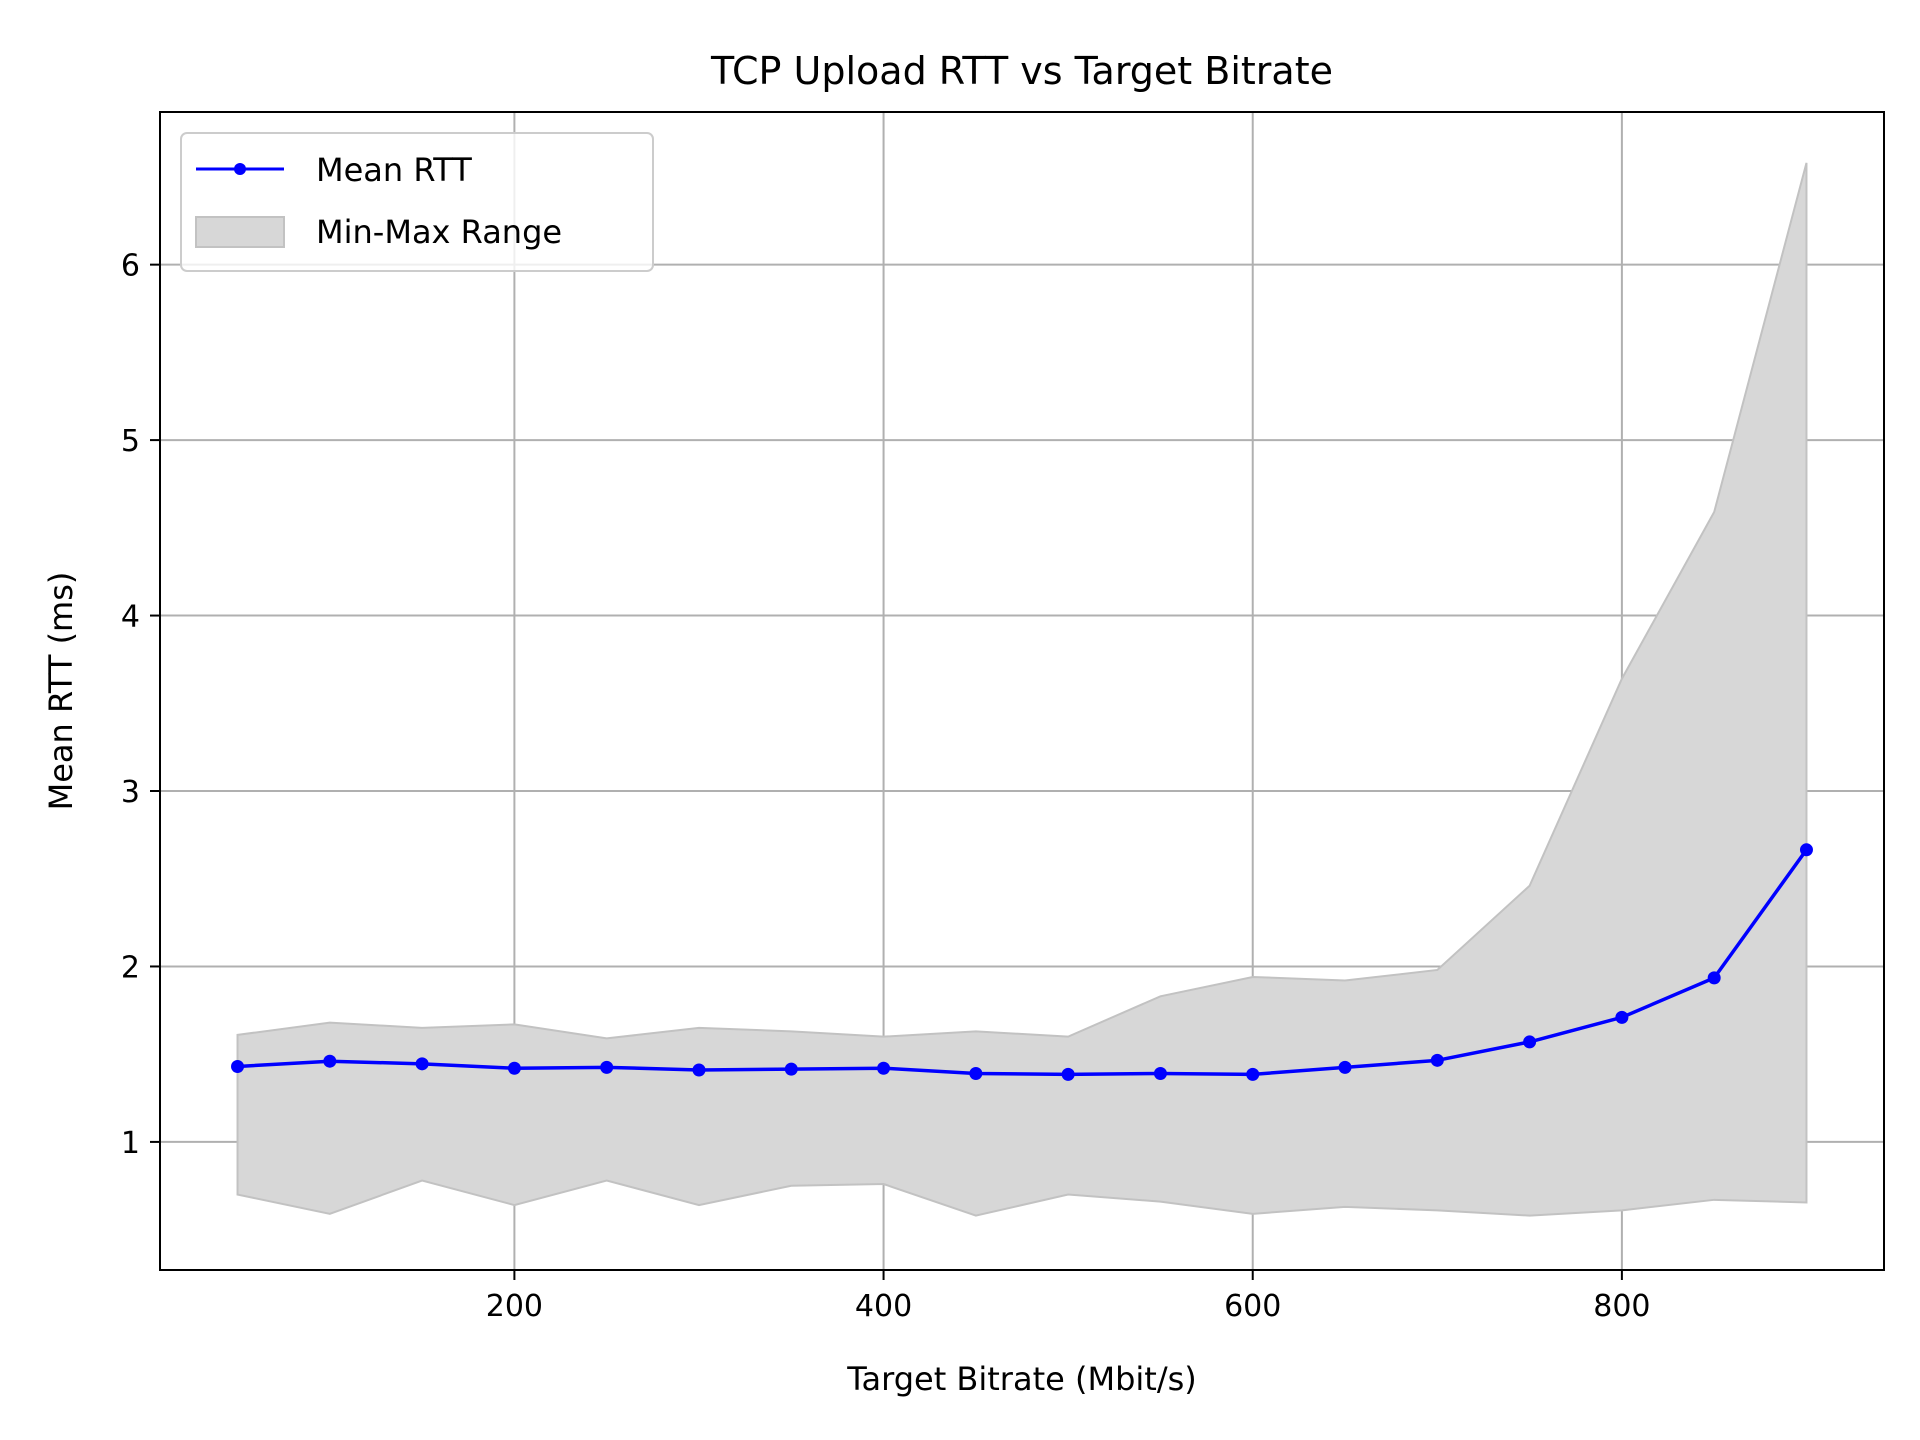  I want to click on x-axis-label: Target Bitrate (Mbit/s), so click(1021, 1379).